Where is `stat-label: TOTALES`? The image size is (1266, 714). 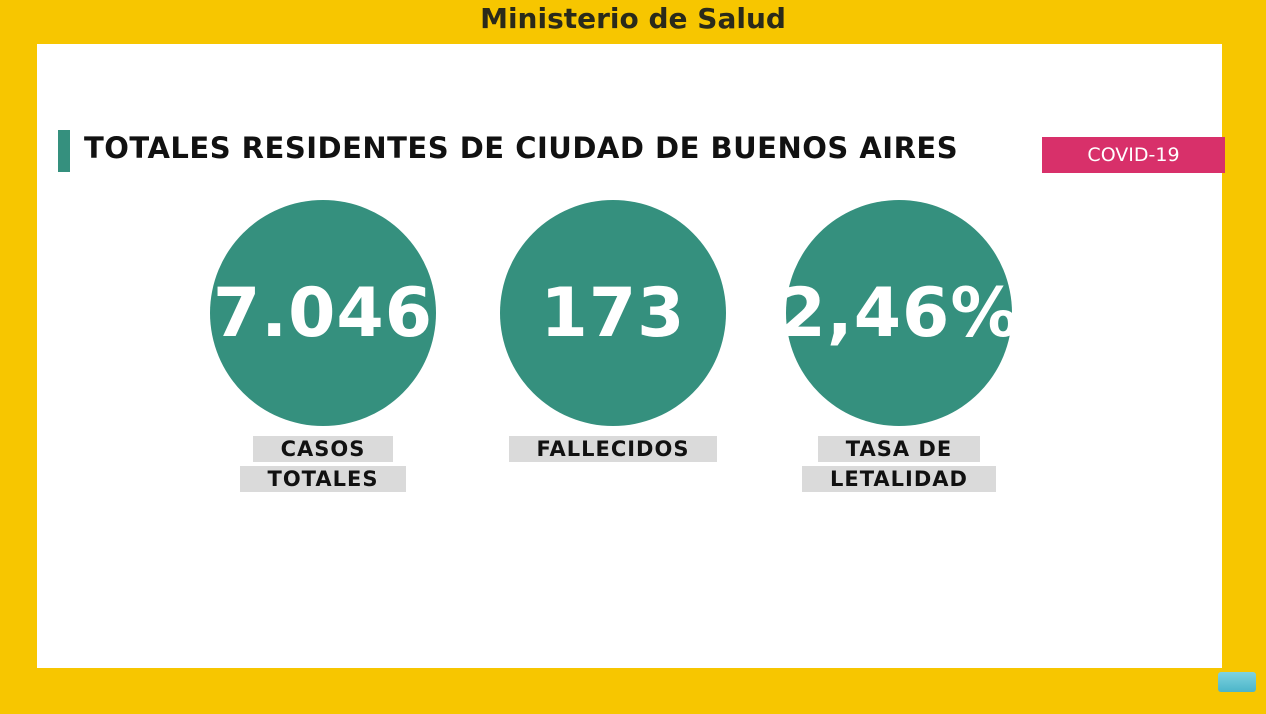 stat-label: TOTALES is located at coordinates (323, 479).